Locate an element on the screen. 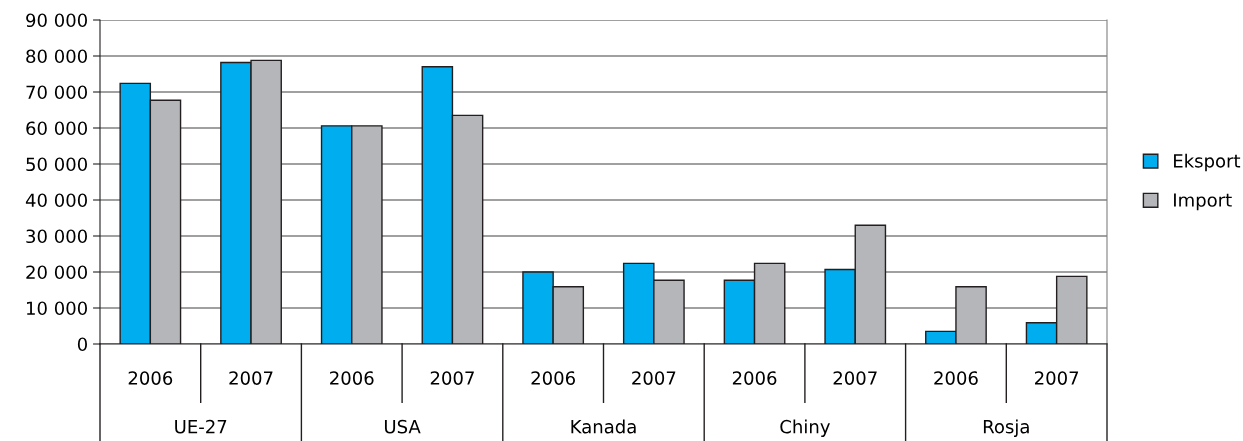 This screenshot has width=1243, height=441. y-tick-label: 30 000 is located at coordinates (56, 236).